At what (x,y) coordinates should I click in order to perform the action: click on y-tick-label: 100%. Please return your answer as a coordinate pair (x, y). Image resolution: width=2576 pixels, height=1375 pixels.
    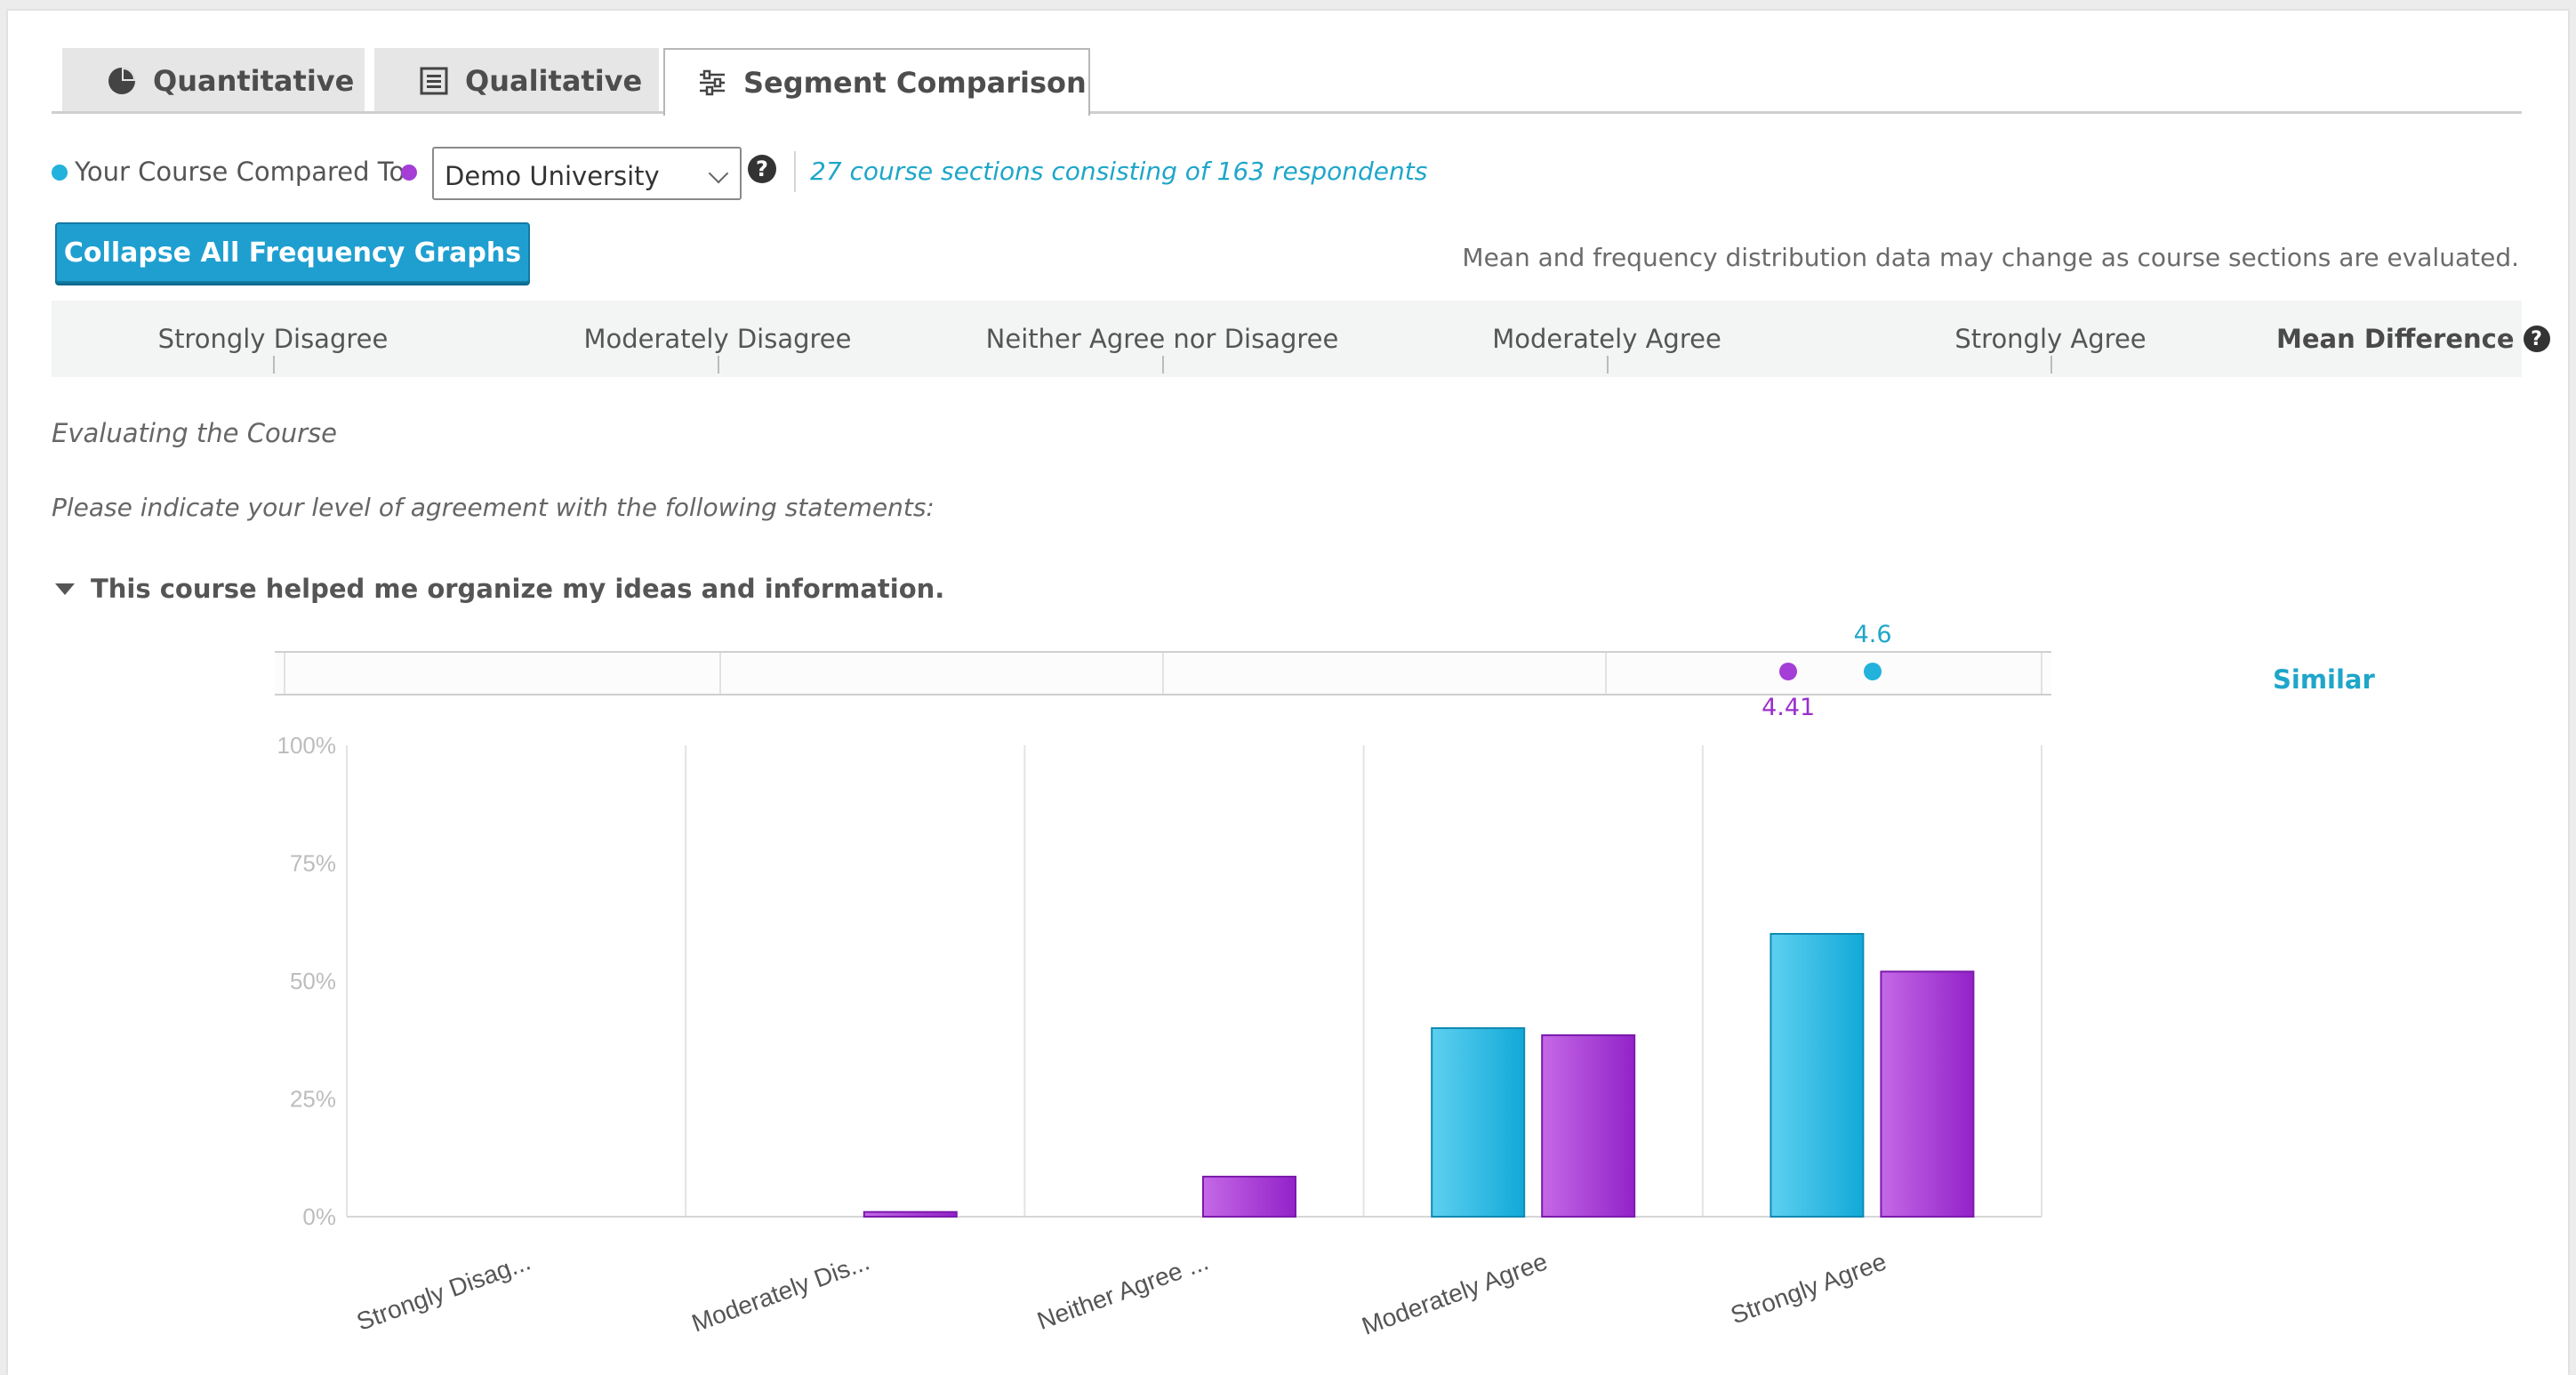
    Looking at the image, I should click on (307, 745).